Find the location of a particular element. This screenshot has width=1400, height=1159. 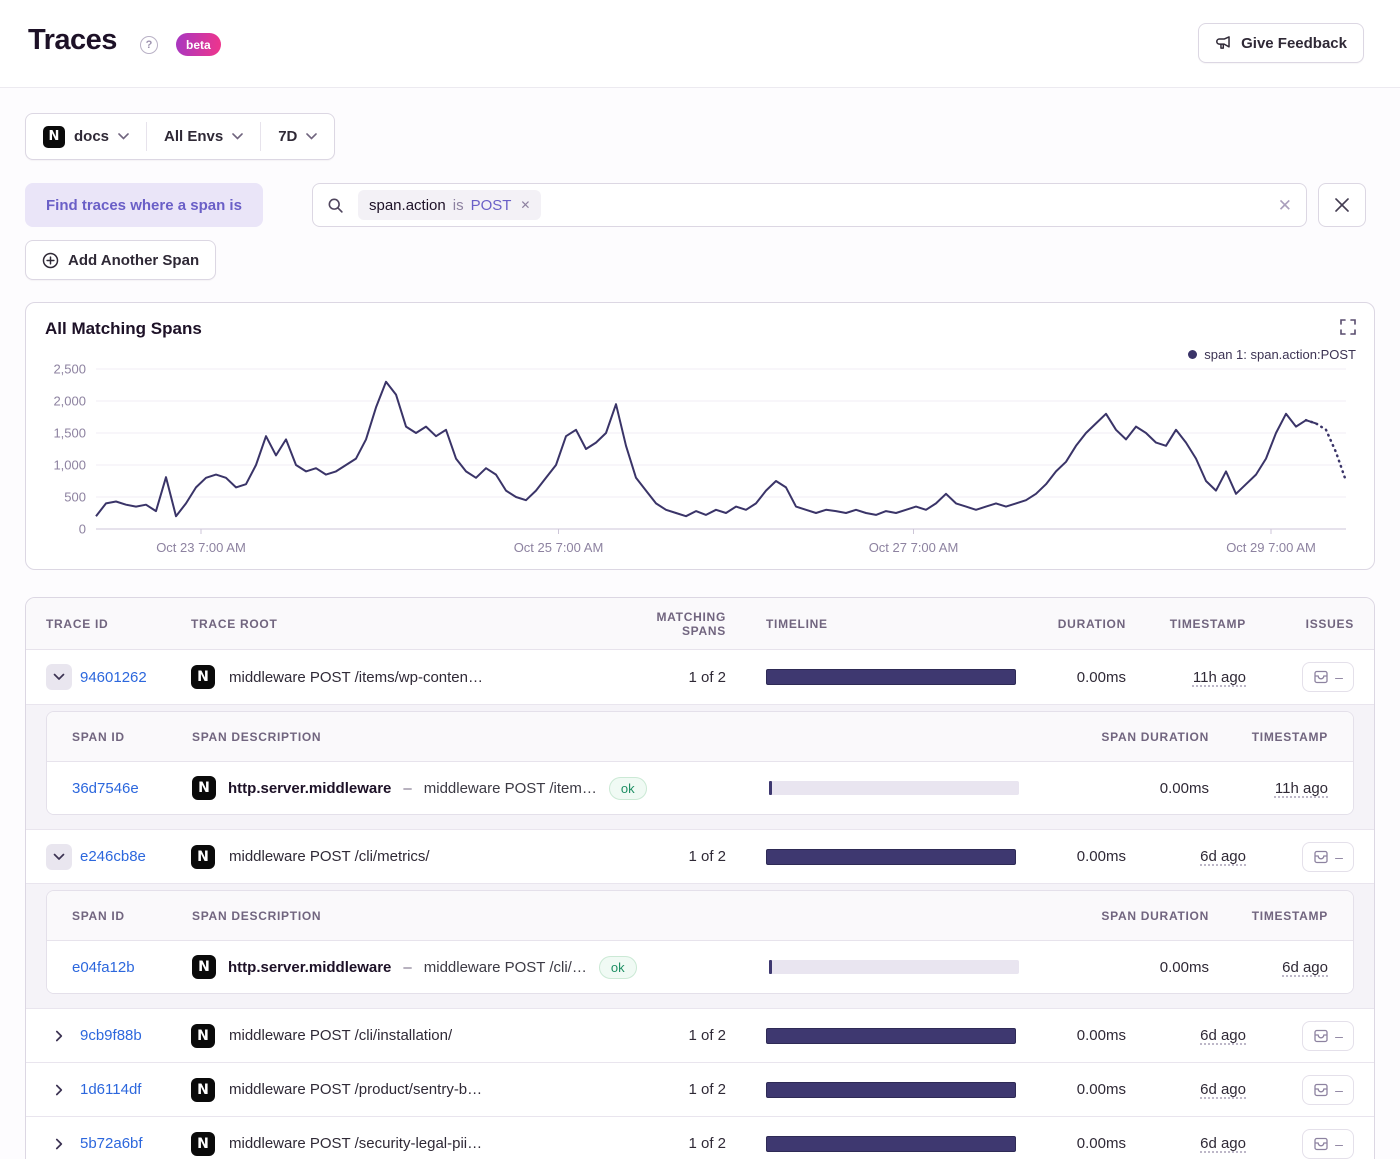

trace-id-link: 1d6114df is located at coordinates (111, 1089).